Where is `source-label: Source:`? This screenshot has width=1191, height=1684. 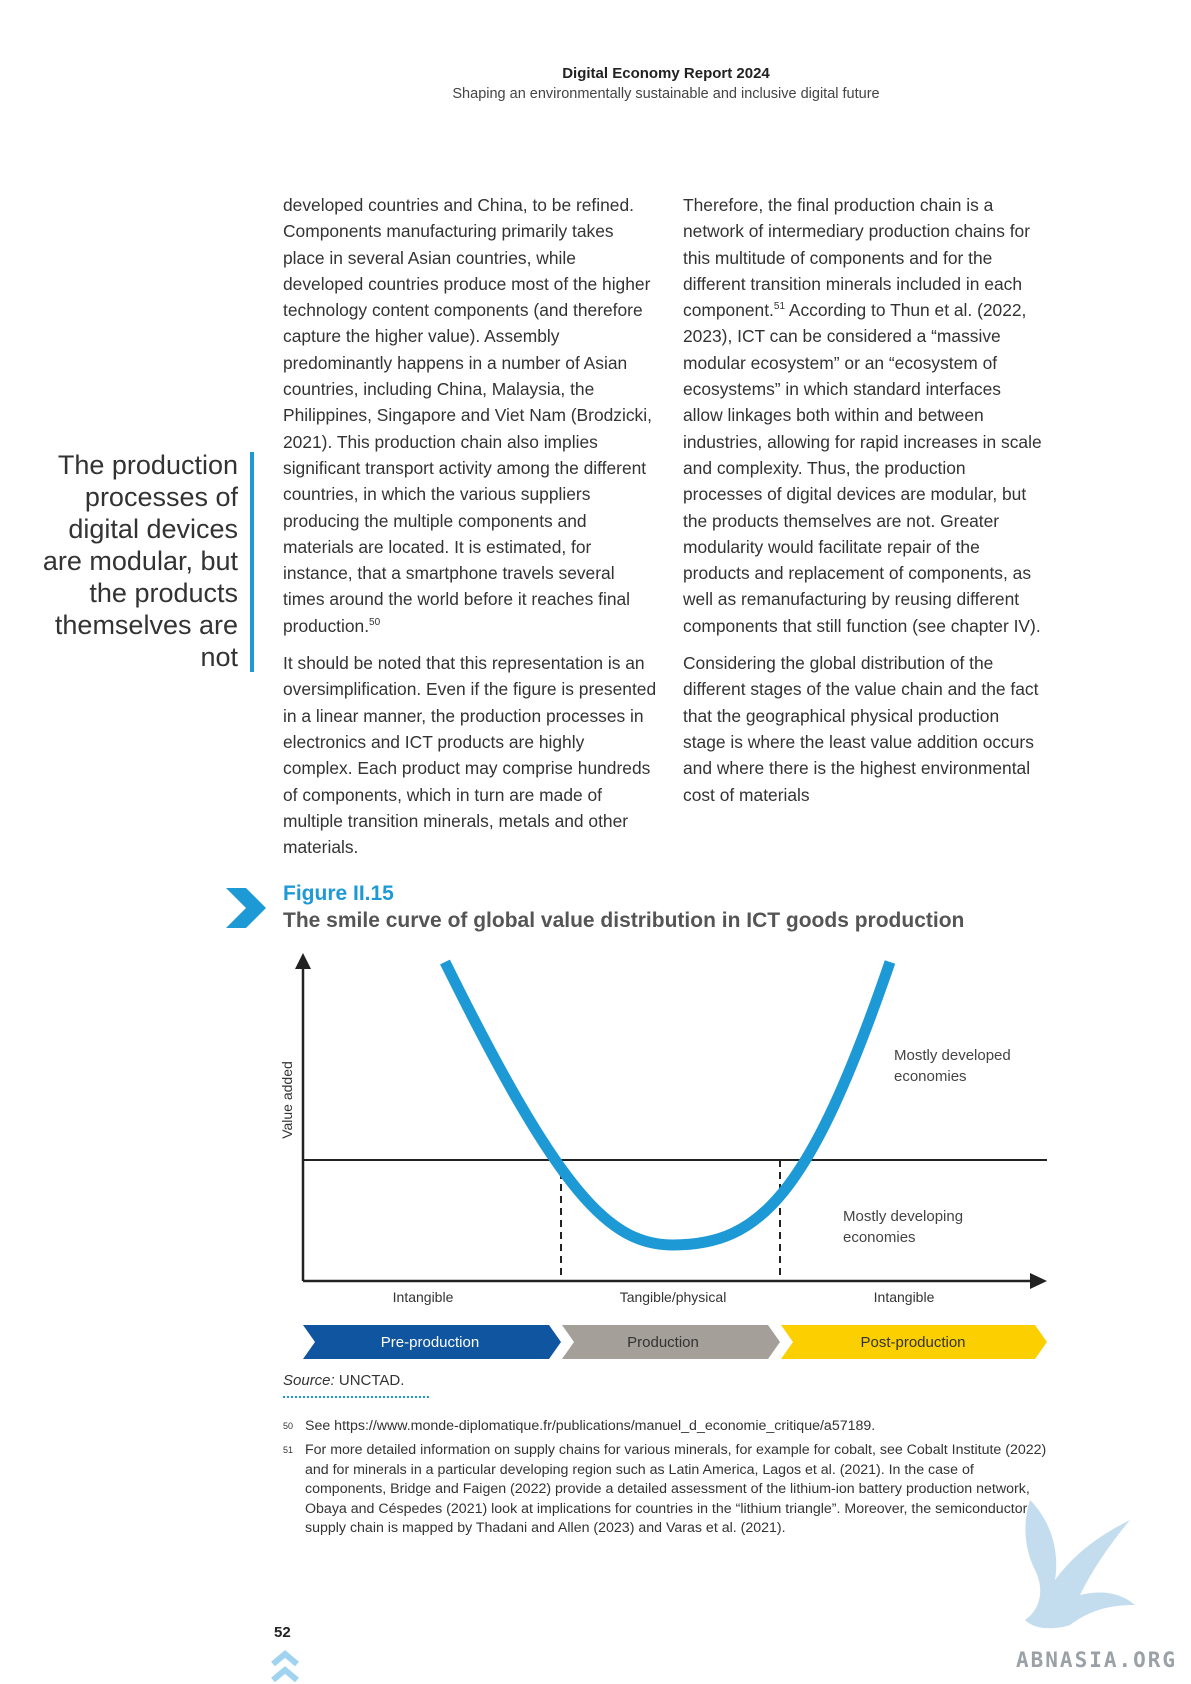 source-label: Source: is located at coordinates (309, 1380).